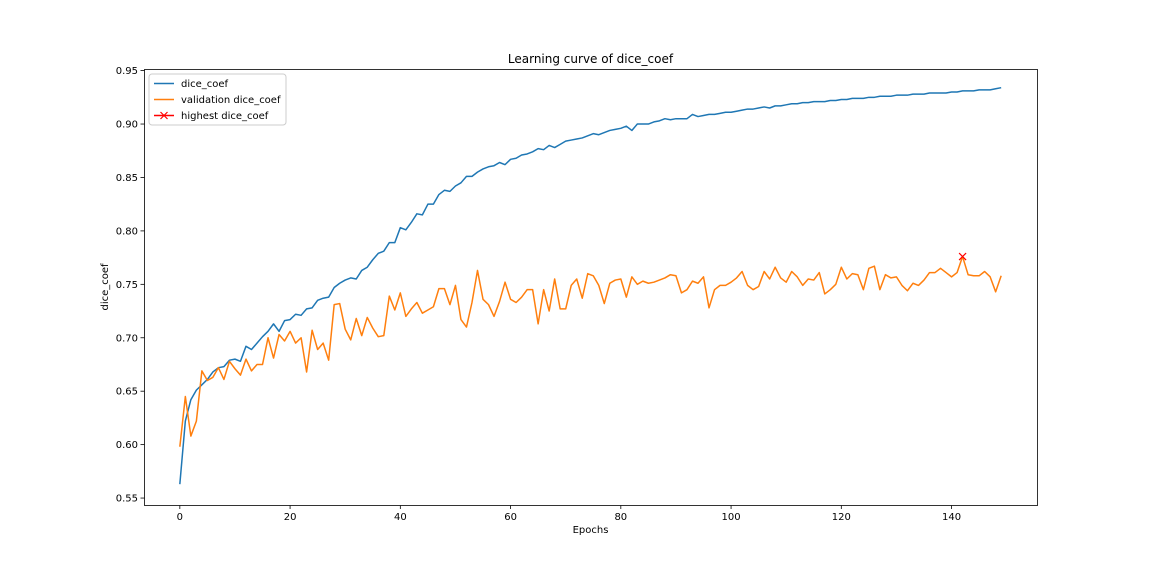  What do you see at coordinates (591, 59) in the screenshot?
I see `chart-title: Learning curve of dice_coef` at bounding box center [591, 59].